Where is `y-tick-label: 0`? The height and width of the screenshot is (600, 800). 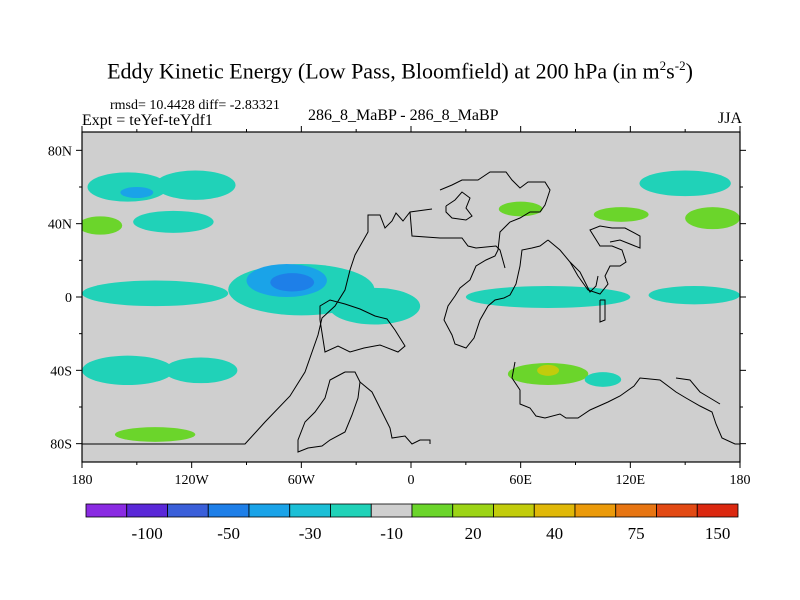 y-tick-label: 0 is located at coordinates (68, 298).